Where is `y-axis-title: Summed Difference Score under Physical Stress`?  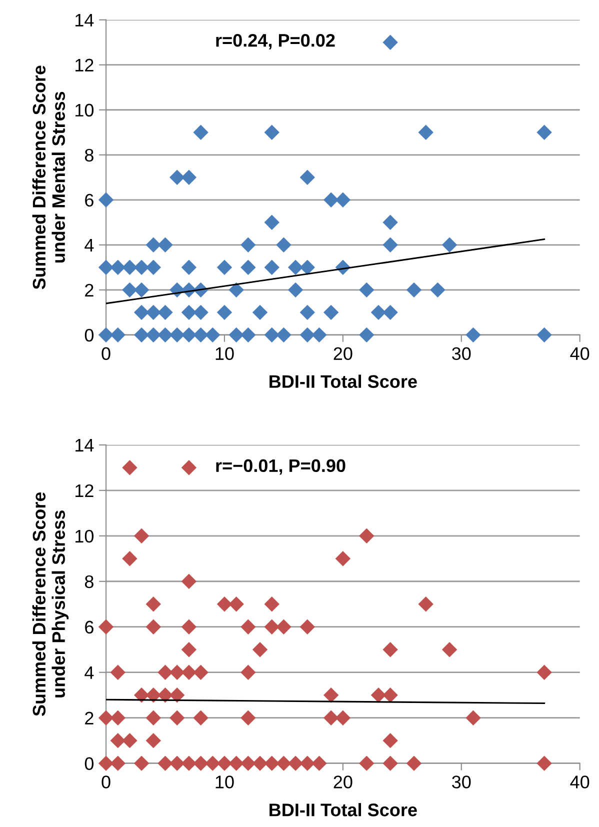
y-axis-title: Summed Difference Score under Physical Stress is located at coordinates (50, 604).